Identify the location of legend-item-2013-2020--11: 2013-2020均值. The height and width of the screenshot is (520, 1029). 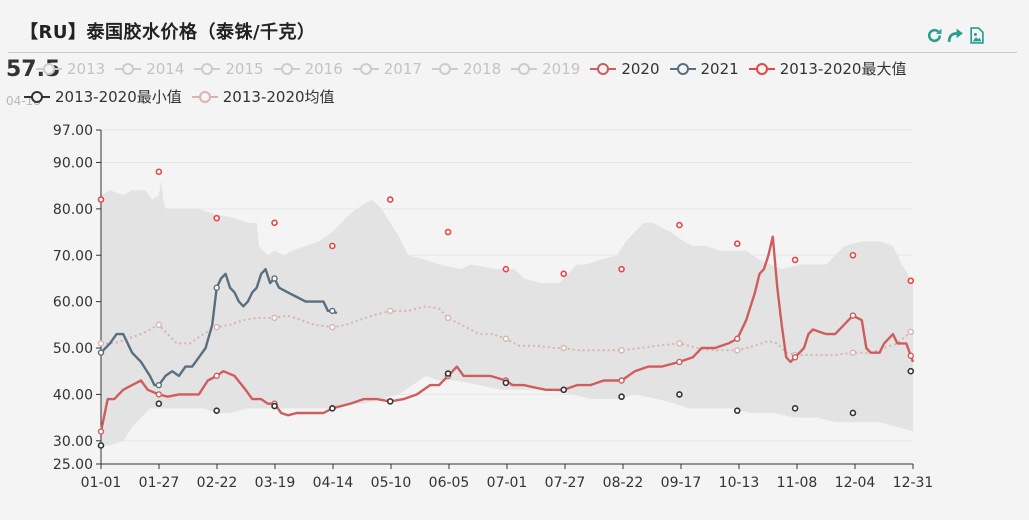
(263, 96).